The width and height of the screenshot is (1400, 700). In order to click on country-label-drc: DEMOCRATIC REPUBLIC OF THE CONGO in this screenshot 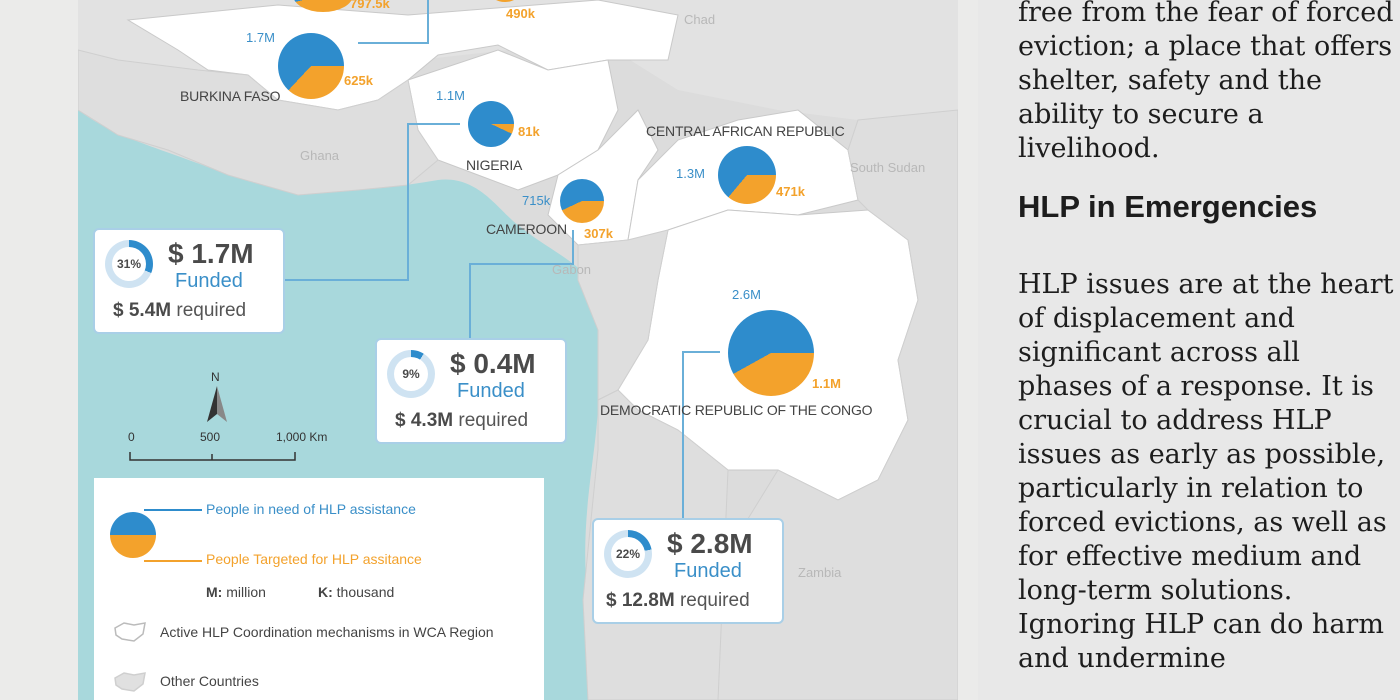, I will do `click(736, 410)`.